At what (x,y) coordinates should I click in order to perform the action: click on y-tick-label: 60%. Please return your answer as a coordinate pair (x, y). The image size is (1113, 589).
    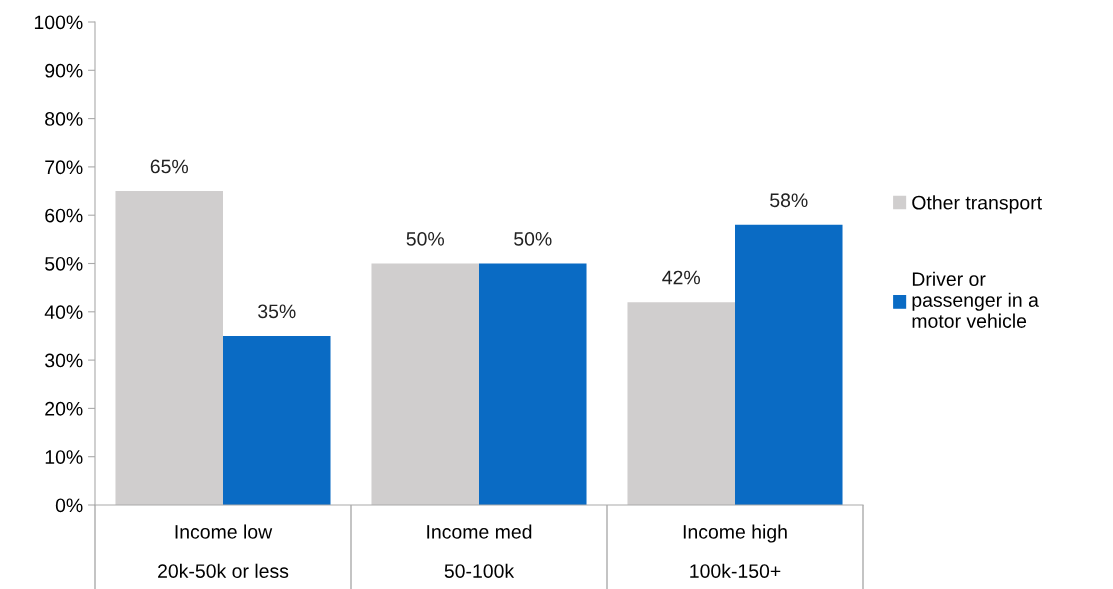
    Looking at the image, I should click on (64, 215).